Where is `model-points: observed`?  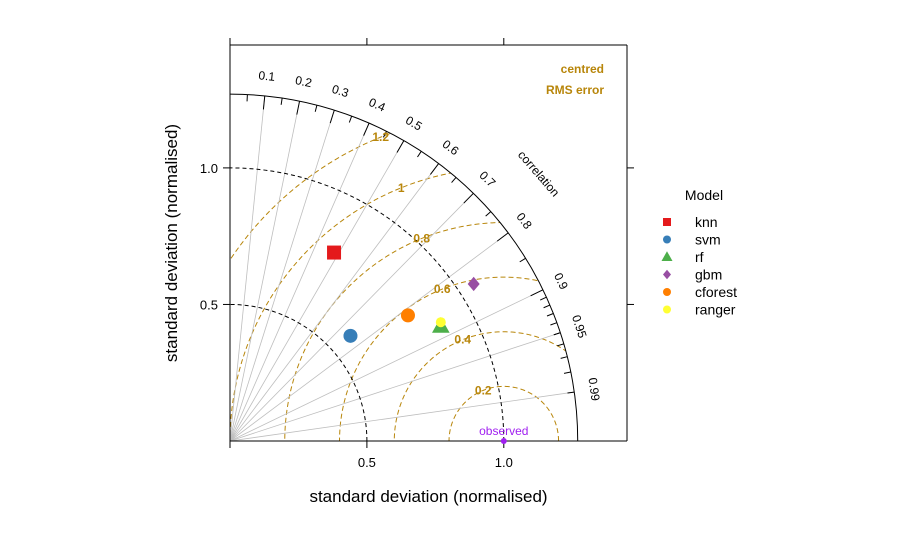 model-points: observed is located at coordinates (427, 344).